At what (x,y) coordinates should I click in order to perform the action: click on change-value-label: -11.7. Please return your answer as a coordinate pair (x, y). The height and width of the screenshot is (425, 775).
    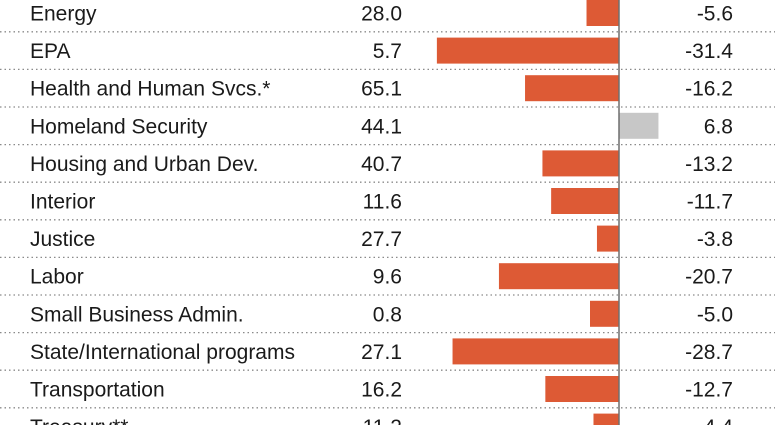
    Looking at the image, I should click on (710, 202).